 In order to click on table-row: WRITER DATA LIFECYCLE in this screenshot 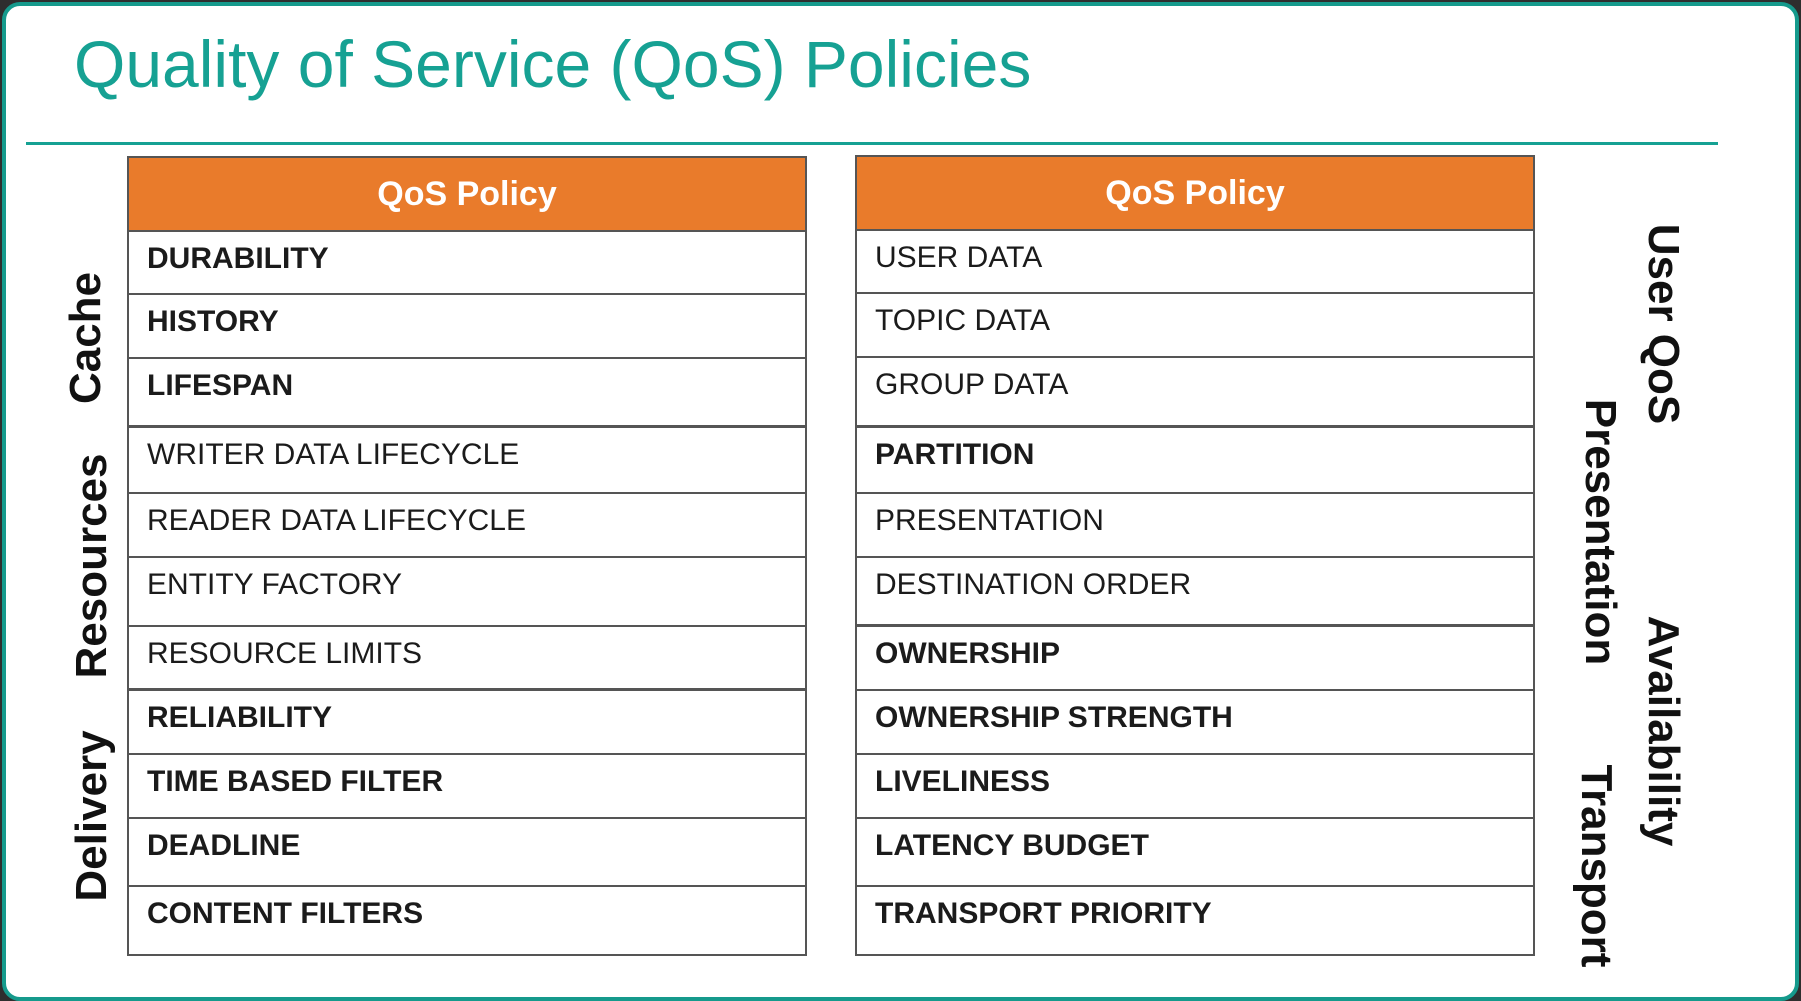, I will do `click(467, 461)`.